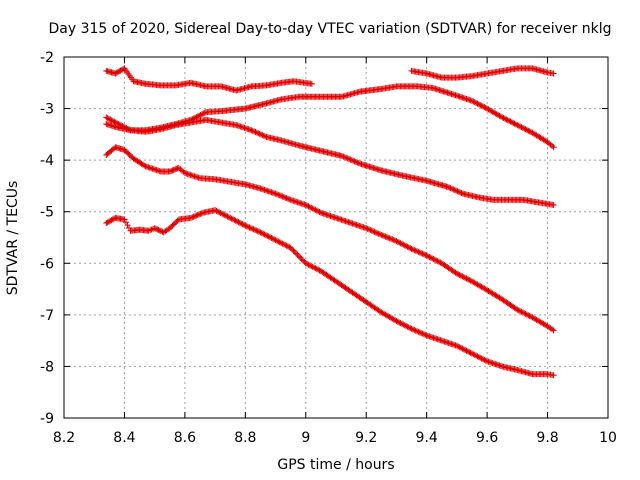 The image size is (640, 480). Describe the element at coordinates (427, 438) in the screenshot. I see `x-tick-label: 9.4` at that location.